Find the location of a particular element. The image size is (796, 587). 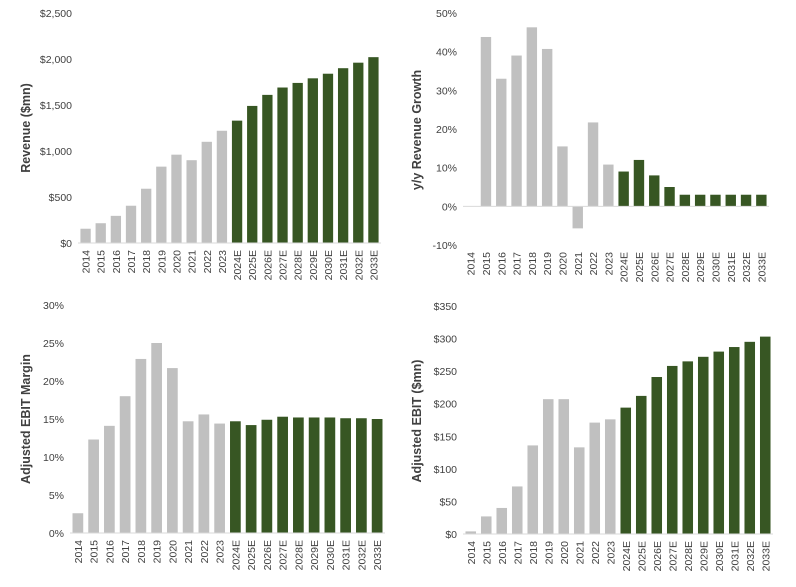

x-tick-label: 2018 is located at coordinates (534, 553).